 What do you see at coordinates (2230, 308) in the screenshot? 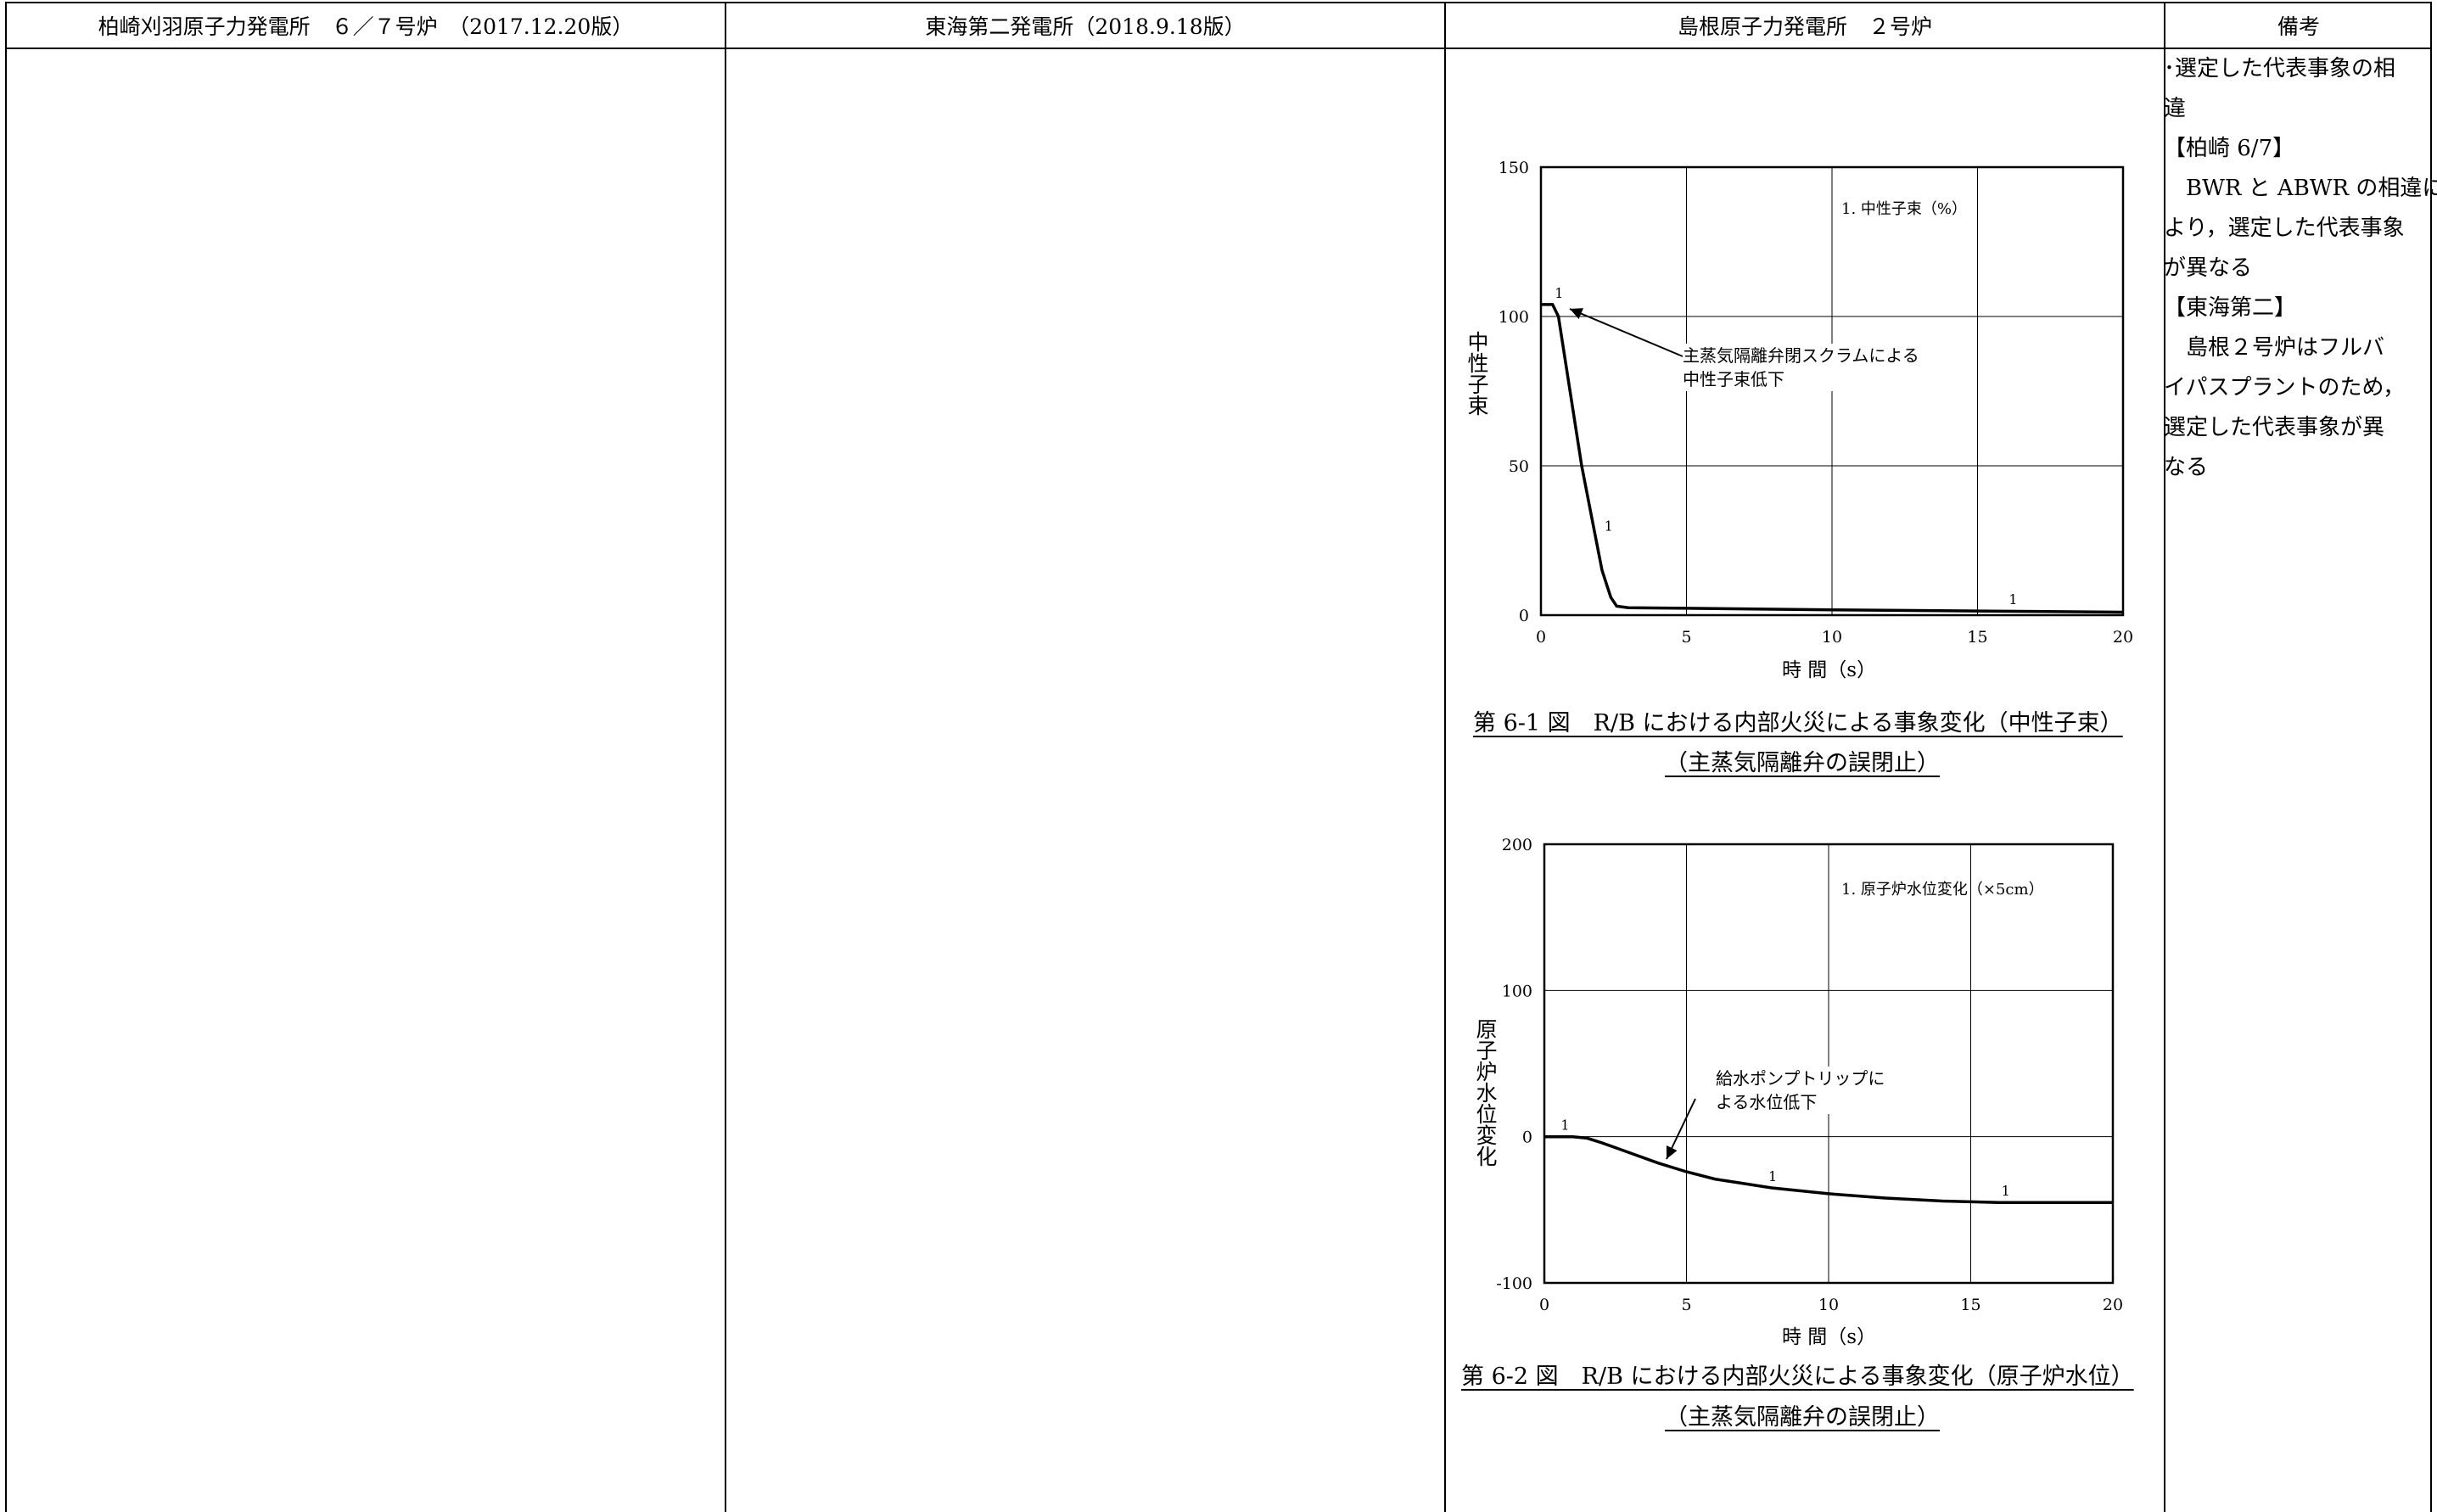
I see `remarks-line: 【東海第二】` at bounding box center [2230, 308].